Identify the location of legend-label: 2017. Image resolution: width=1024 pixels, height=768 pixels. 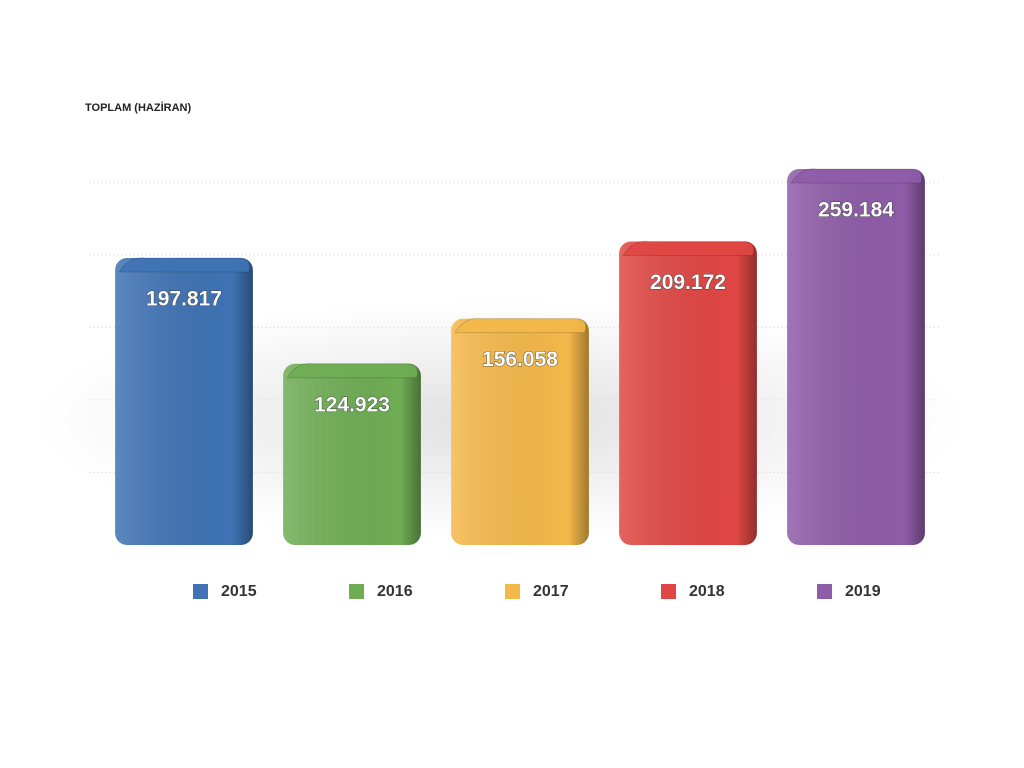
(551, 591).